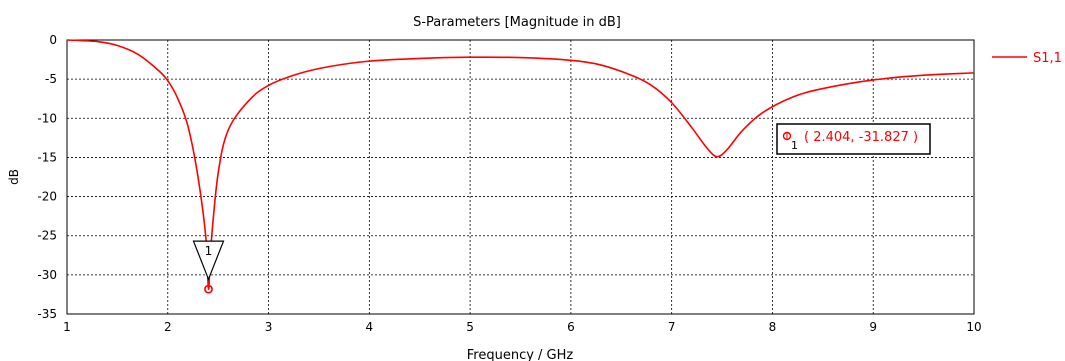  I want to click on y-tick-labels: 0 -5 -10 -15 -20 -25 -30 -35, so click(47, 177).